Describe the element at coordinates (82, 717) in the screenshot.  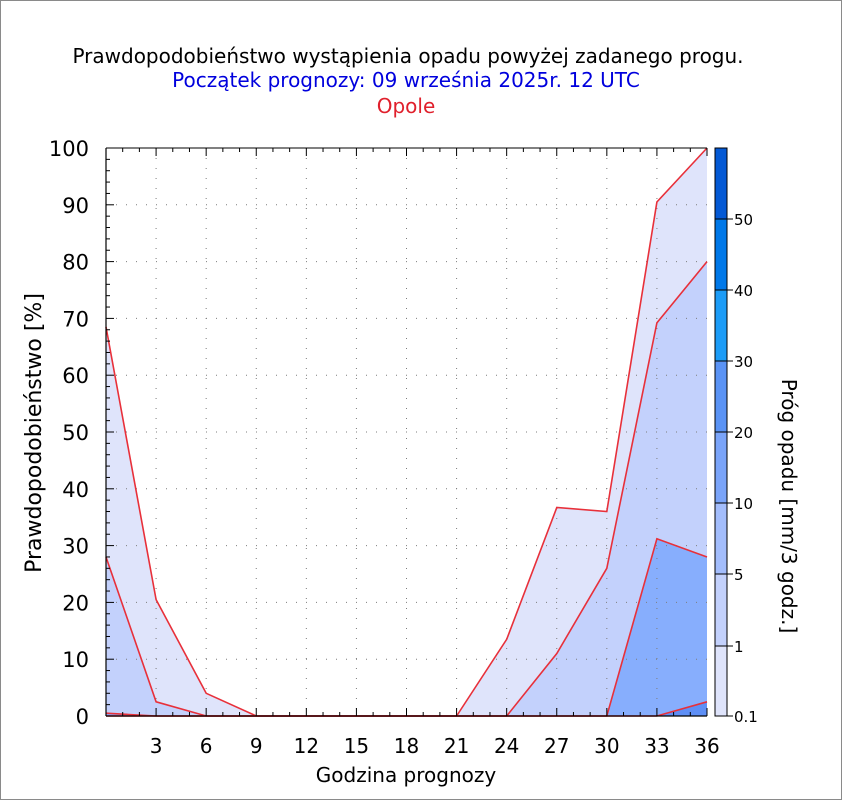
I see `y-tick-label: 0` at that location.